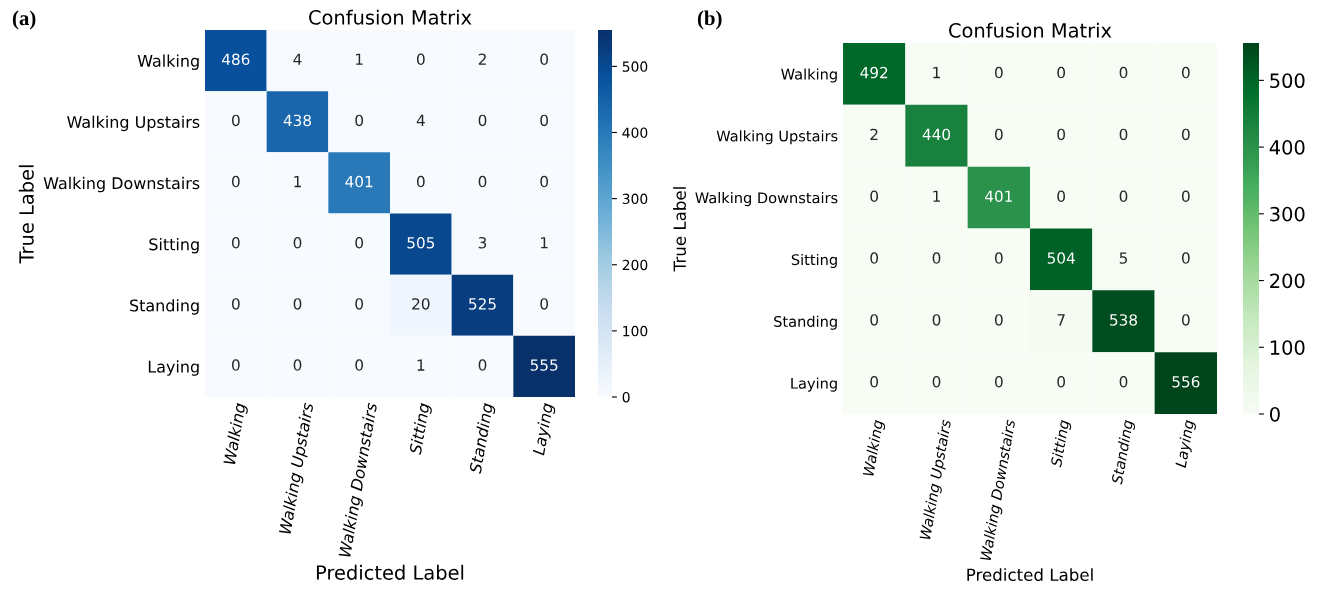 The width and height of the screenshot is (1328, 598). Describe the element at coordinates (482, 304) in the screenshot. I see `data-label: 525` at that location.